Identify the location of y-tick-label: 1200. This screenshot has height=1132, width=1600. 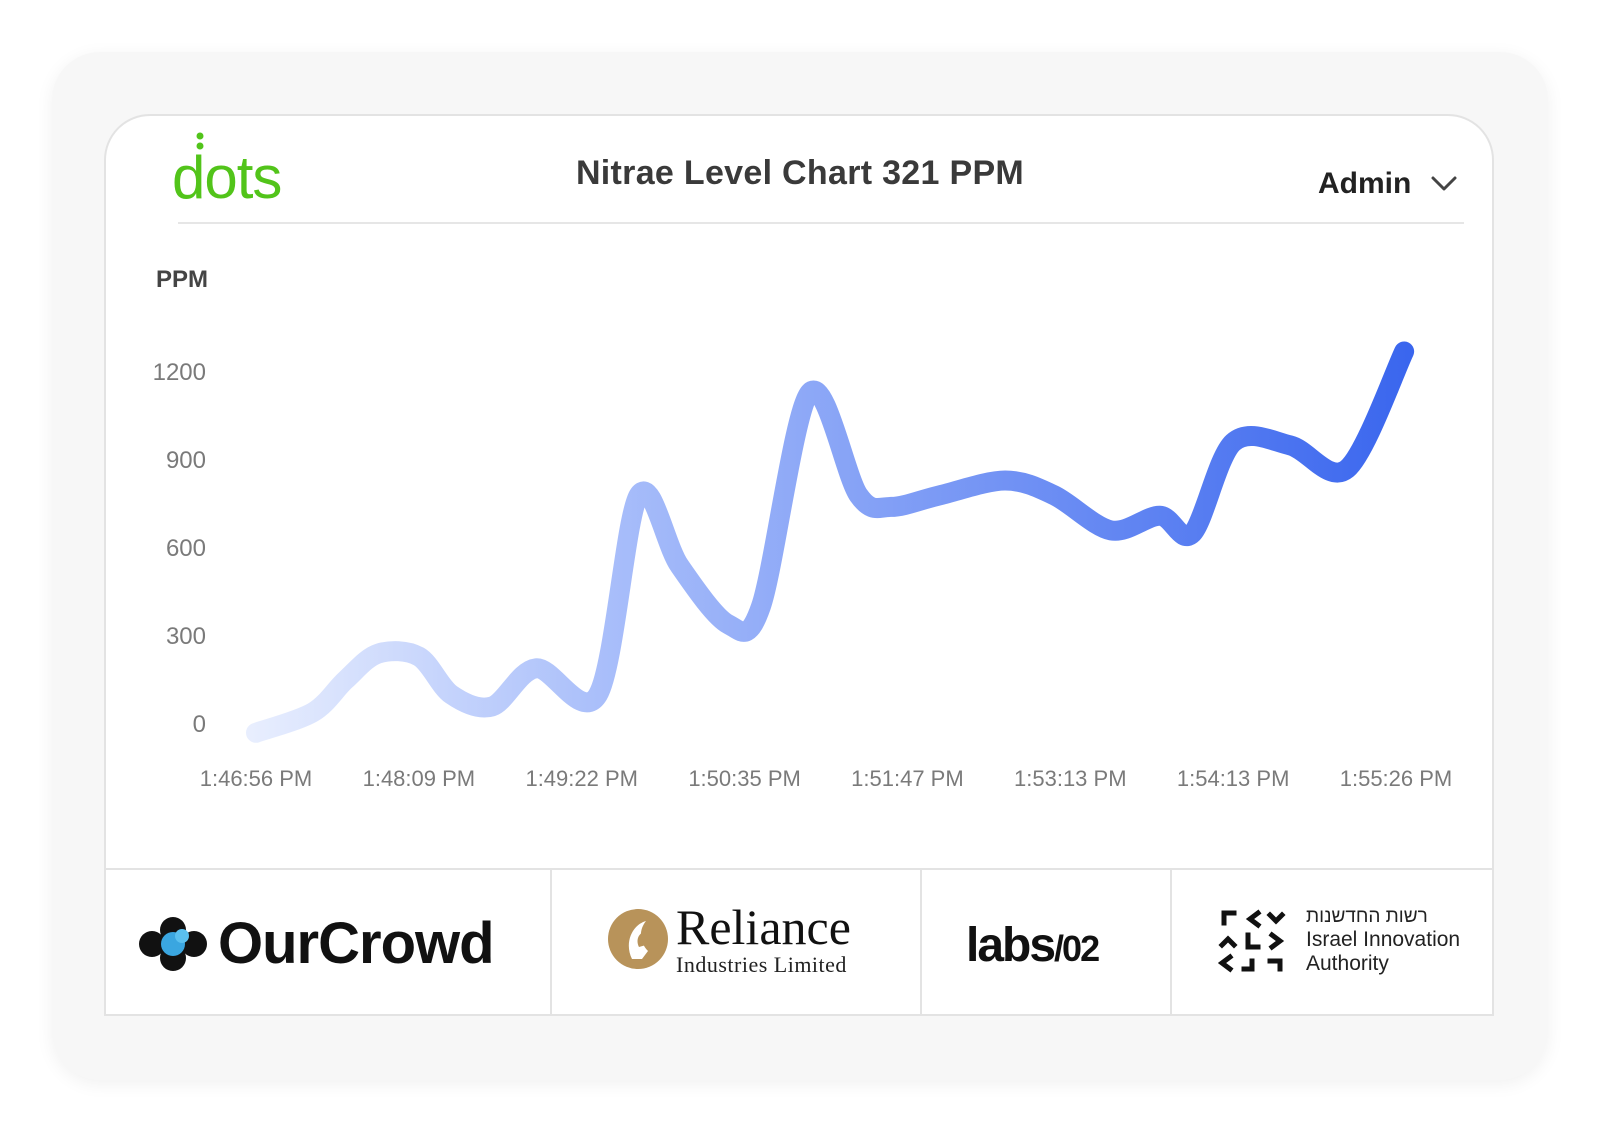
(179, 372).